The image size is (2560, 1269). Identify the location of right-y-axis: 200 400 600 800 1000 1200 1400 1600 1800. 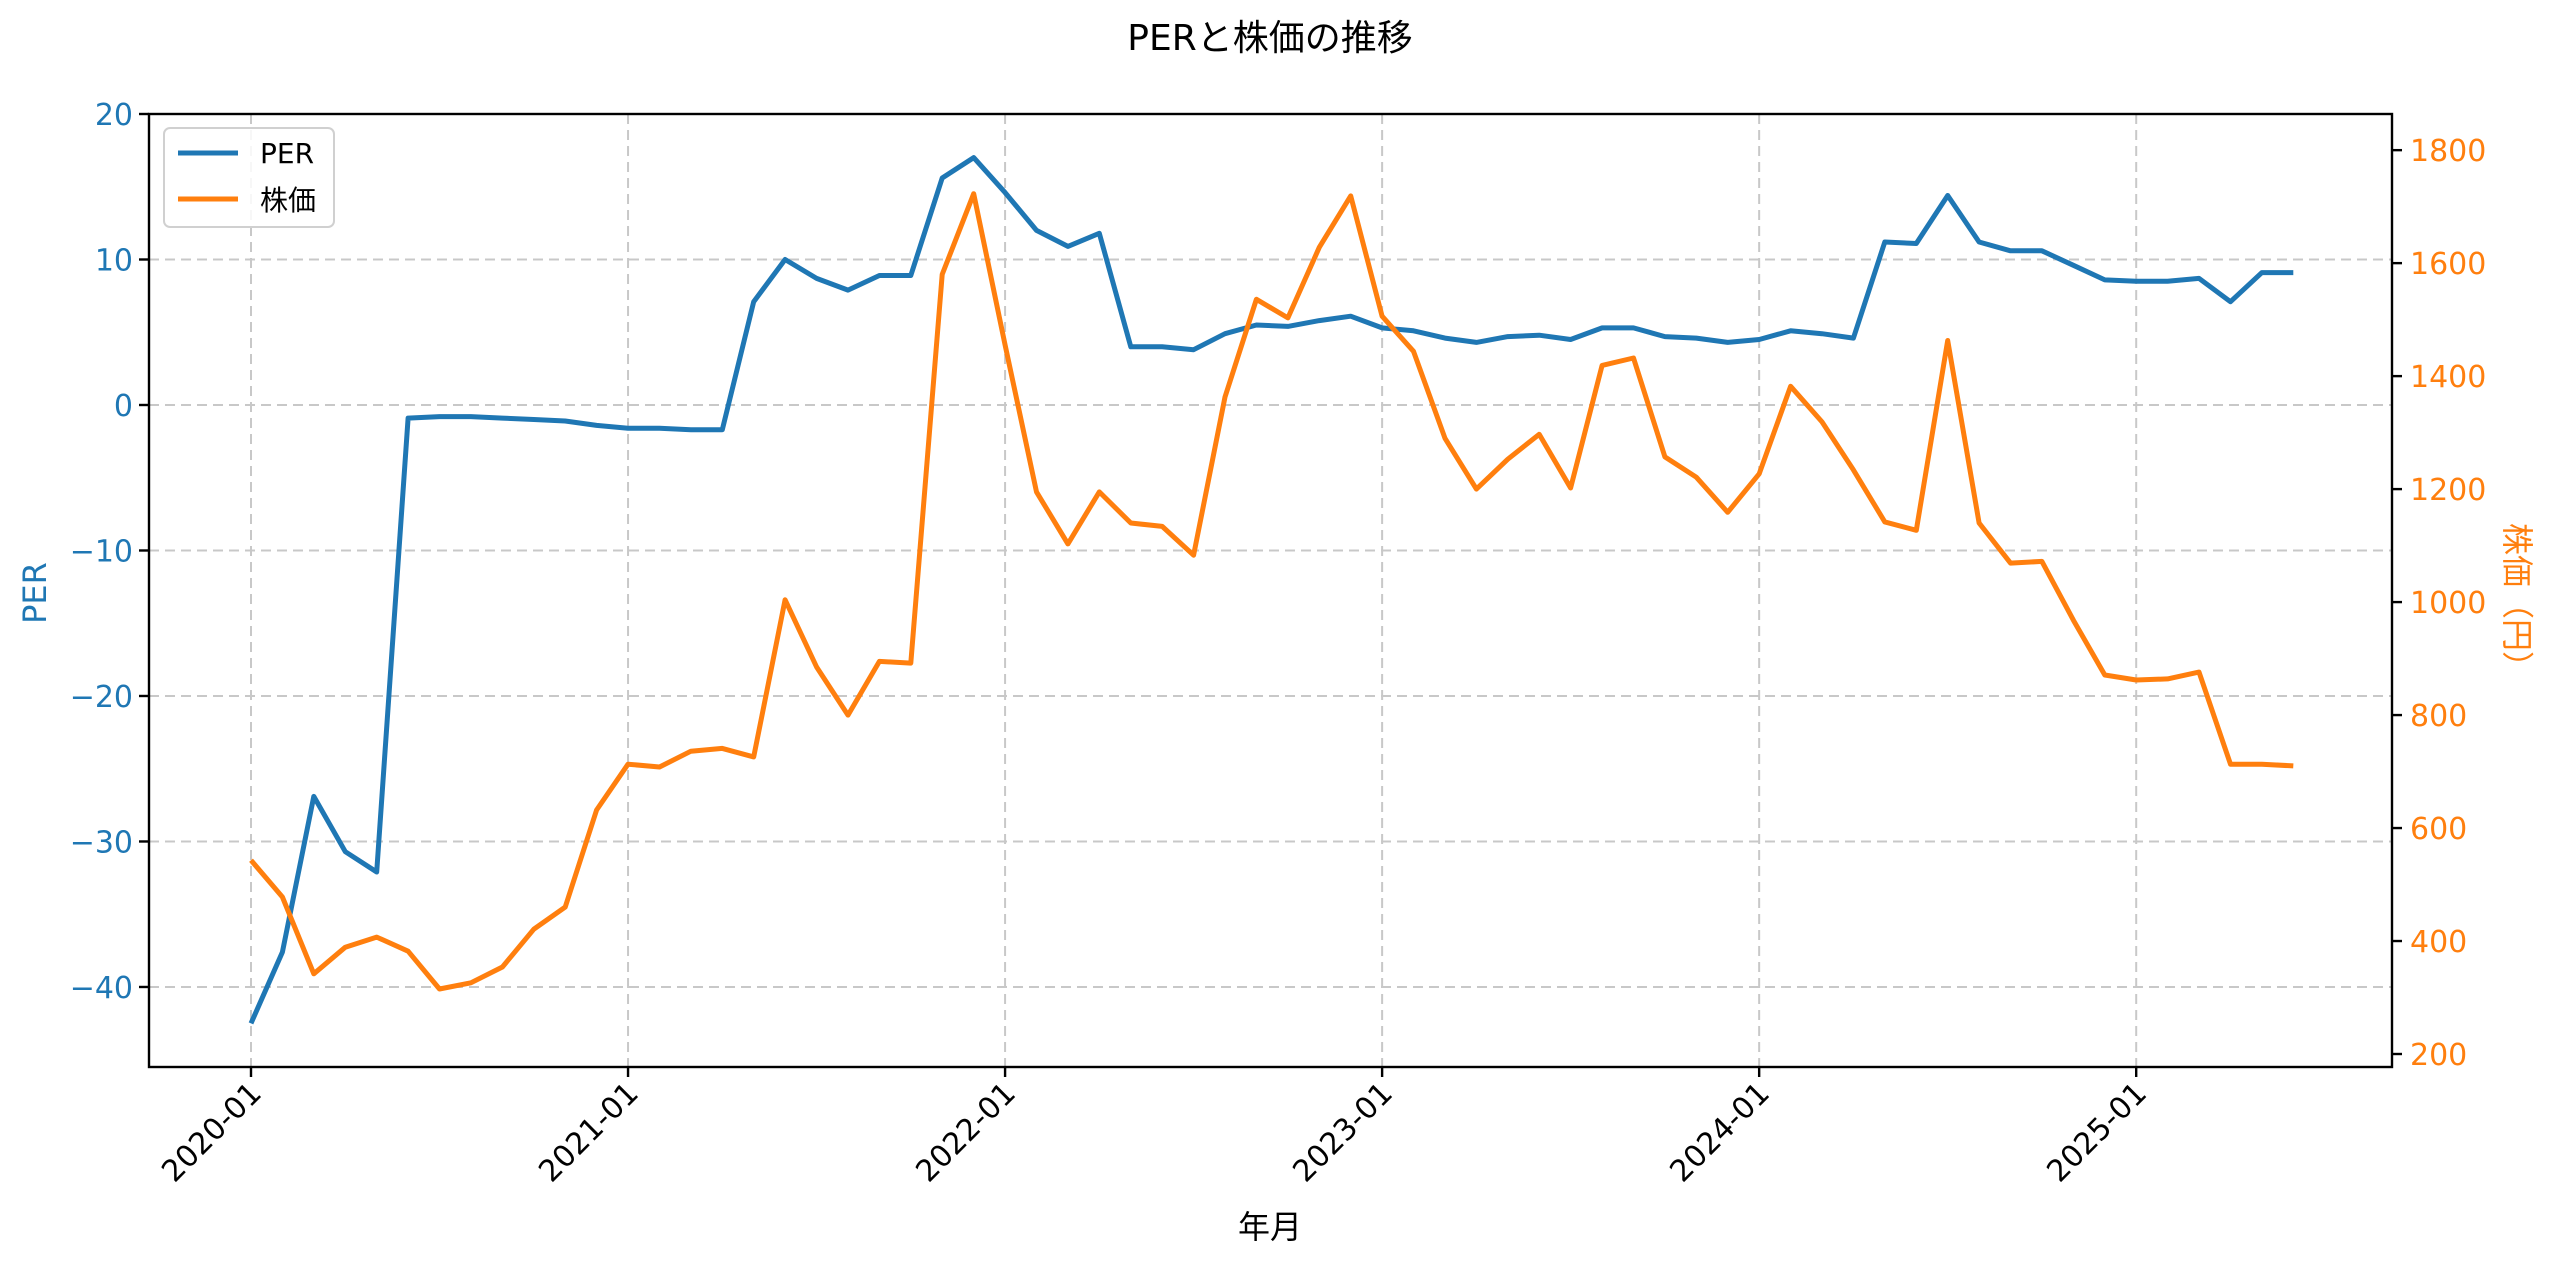
(2439, 603).